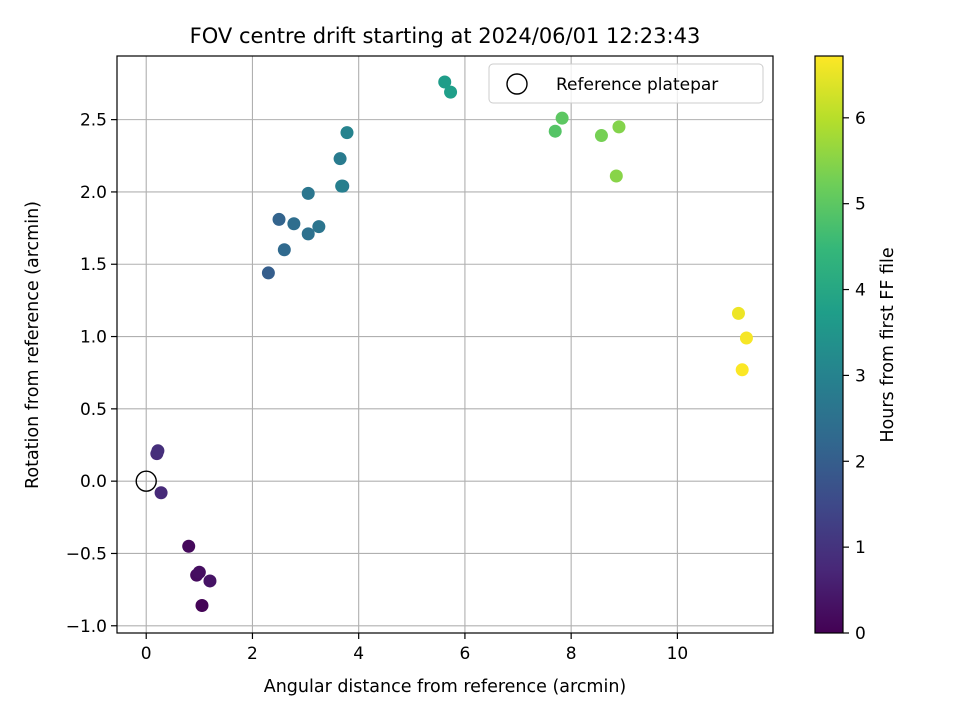  What do you see at coordinates (93, 193) in the screenshot?
I see `y-tick-label: 2.0` at bounding box center [93, 193].